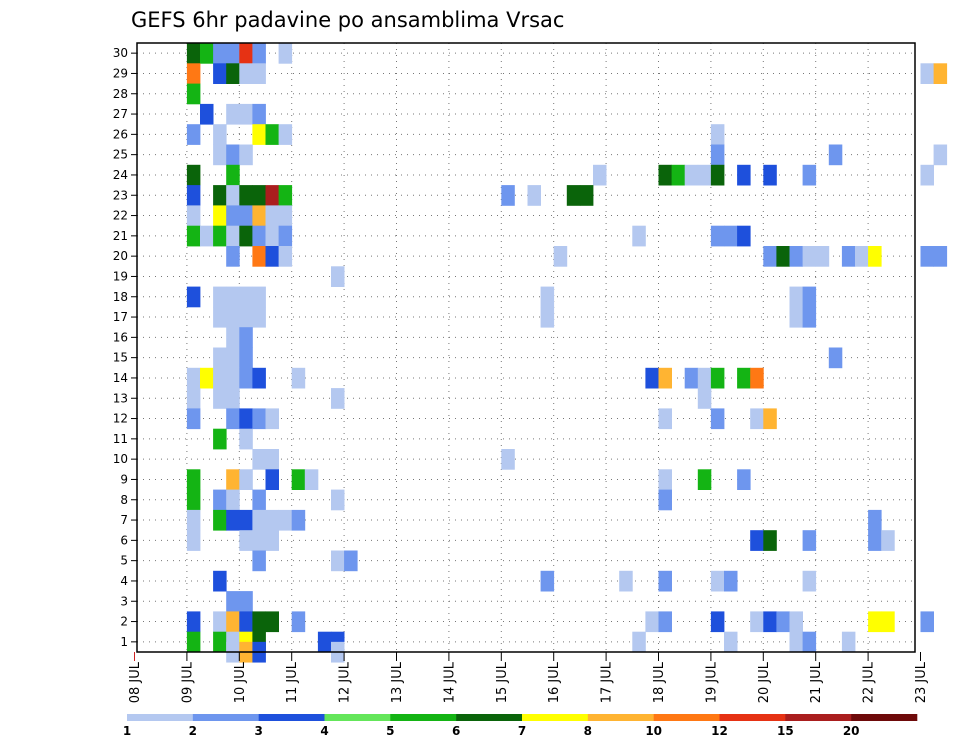 Image resolution: width=960 pixels, height=742 pixels. Describe the element at coordinates (764, 682) in the screenshot. I see `x-tick-label: 20 JUL` at that location.